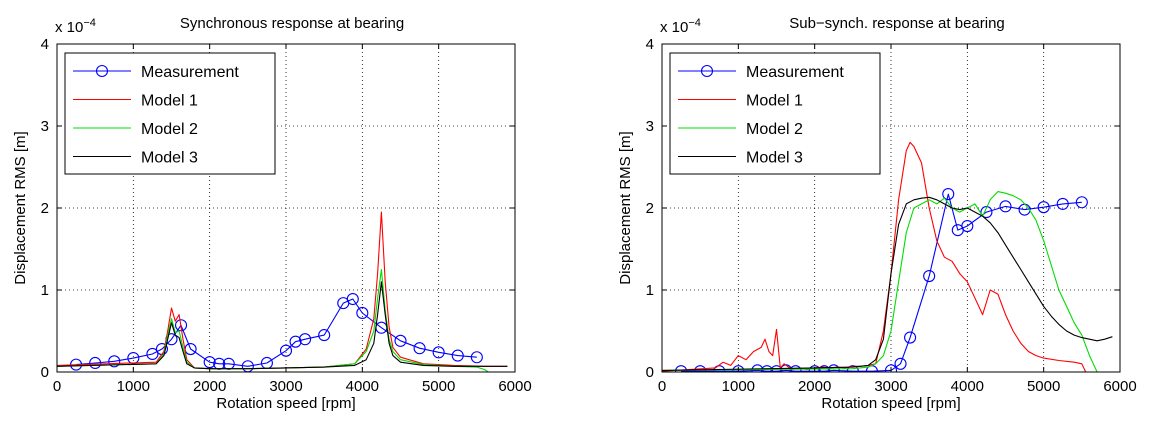  I want to click on series-group, so click(282, 291).